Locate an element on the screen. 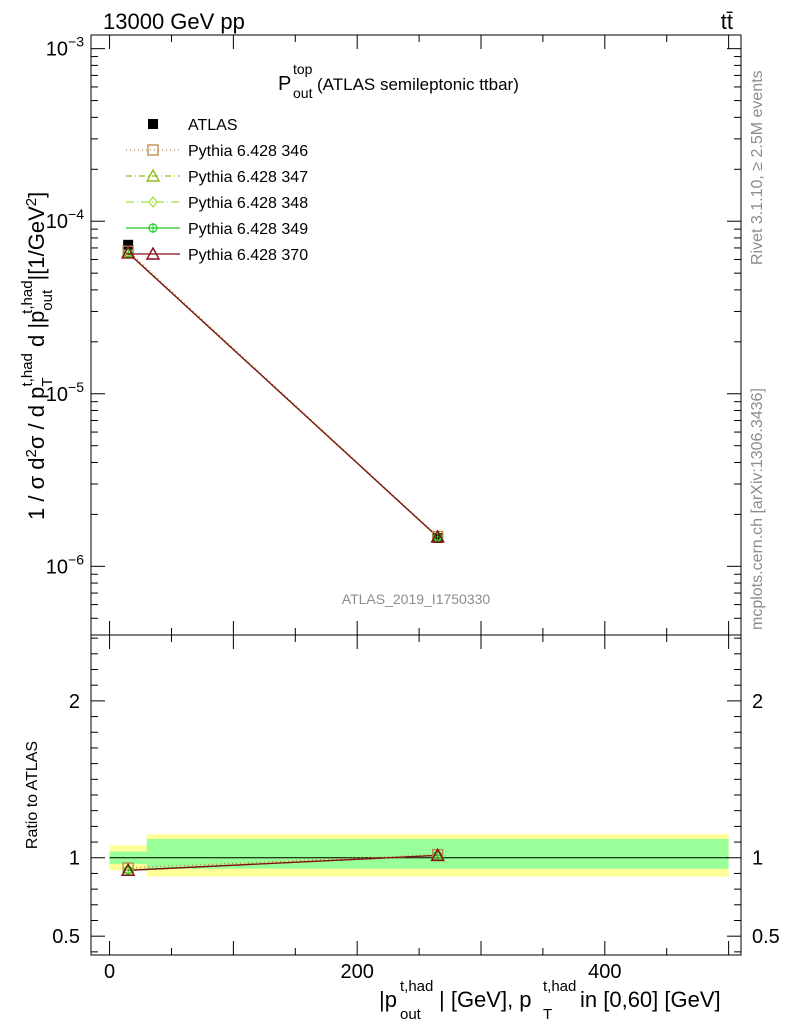 The image size is (786, 1024). ratio-y-tick-label-right: 1 is located at coordinates (757, 859).